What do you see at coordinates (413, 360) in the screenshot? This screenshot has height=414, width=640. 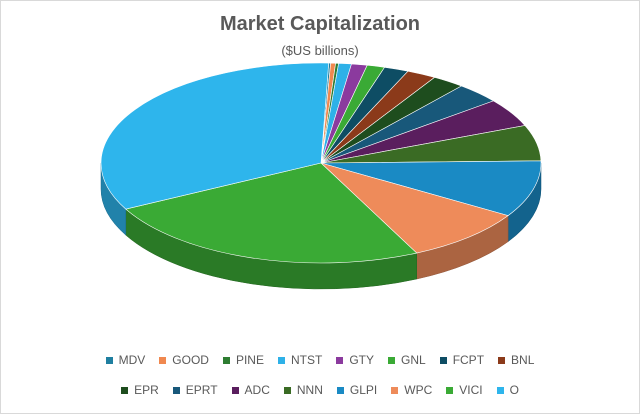 I see `legend-label: GNL` at bounding box center [413, 360].